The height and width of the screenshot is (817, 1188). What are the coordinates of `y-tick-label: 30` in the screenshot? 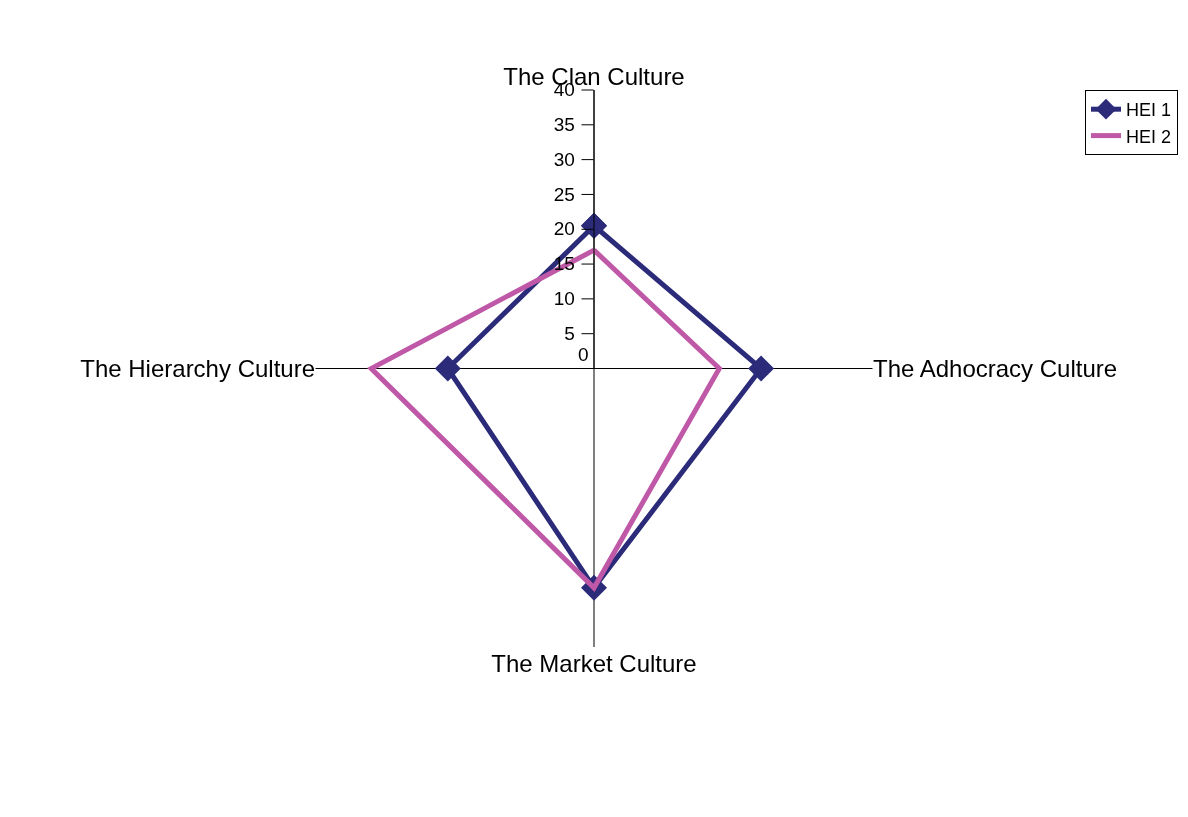 It's located at (564, 159).